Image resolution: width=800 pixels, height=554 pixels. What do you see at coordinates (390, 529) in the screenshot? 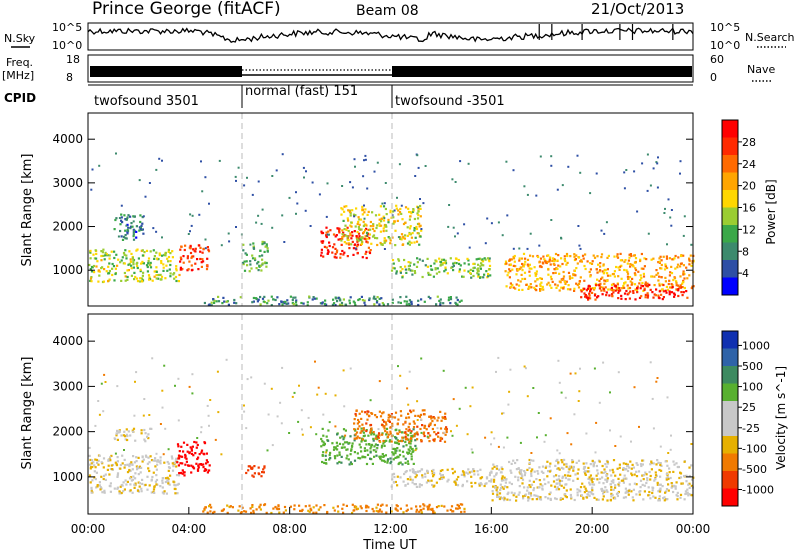
I see `x-tick-label: 12:00` at bounding box center [390, 529].